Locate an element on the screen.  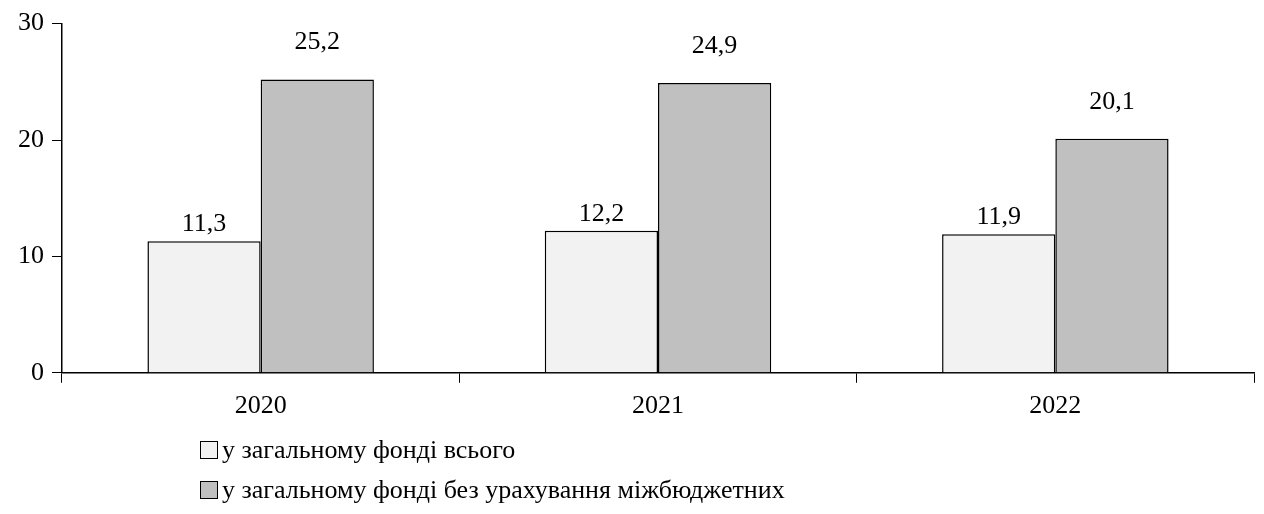
data-label: 20,1 is located at coordinates (1112, 100).